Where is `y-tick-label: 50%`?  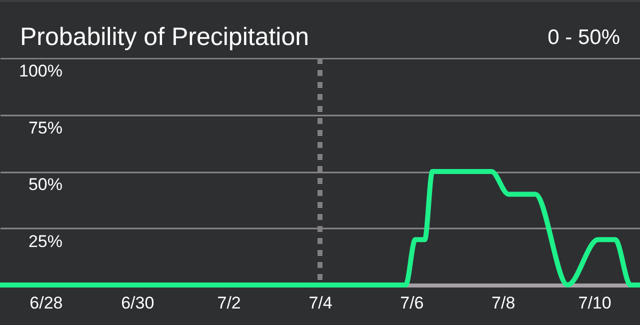 y-tick-label: 50% is located at coordinates (45, 184).